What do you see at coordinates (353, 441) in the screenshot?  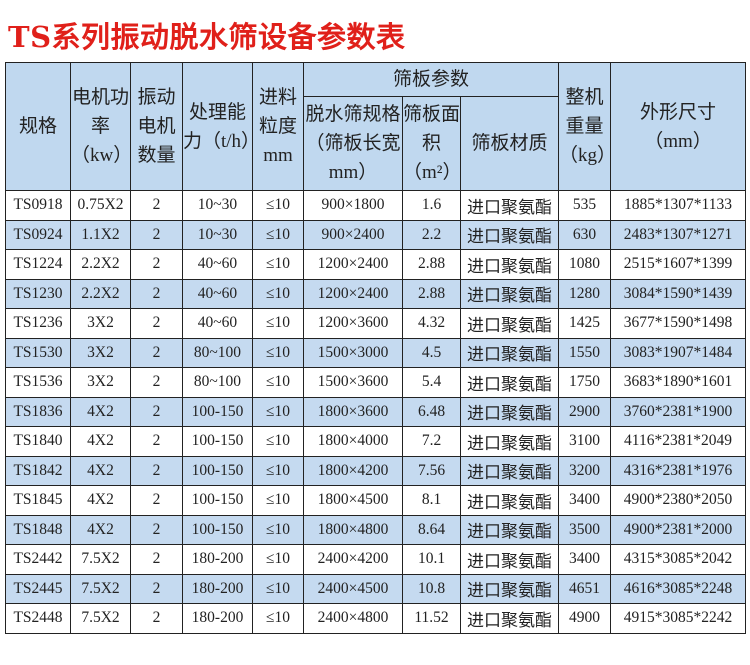 I see `cell-screen-size: 1800×4000` at bounding box center [353, 441].